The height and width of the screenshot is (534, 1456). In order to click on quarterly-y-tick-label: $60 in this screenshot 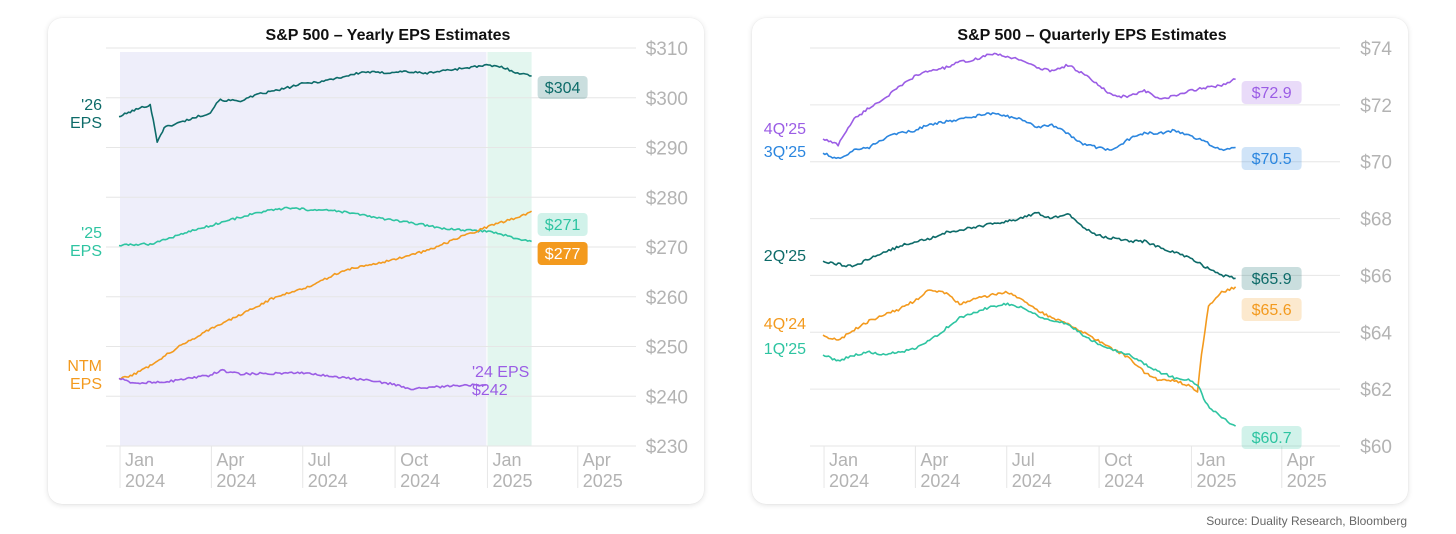, I will do `click(1376, 447)`.